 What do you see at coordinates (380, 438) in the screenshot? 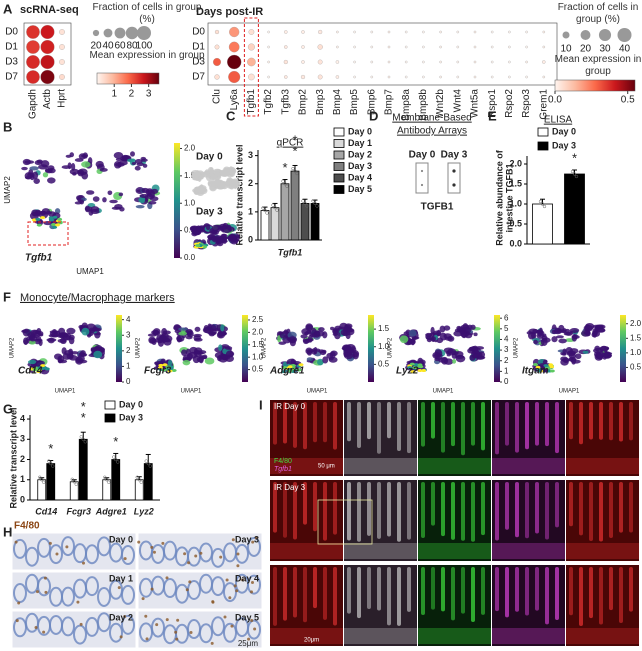
I see `microscopy-image` at bounding box center [380, 438].